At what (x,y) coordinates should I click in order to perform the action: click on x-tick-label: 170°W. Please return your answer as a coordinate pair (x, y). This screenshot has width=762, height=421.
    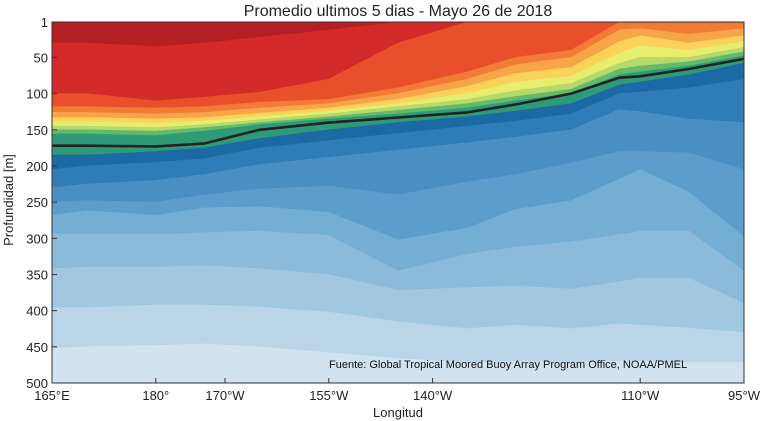
    Looking at the image, I should click on (225, 395).